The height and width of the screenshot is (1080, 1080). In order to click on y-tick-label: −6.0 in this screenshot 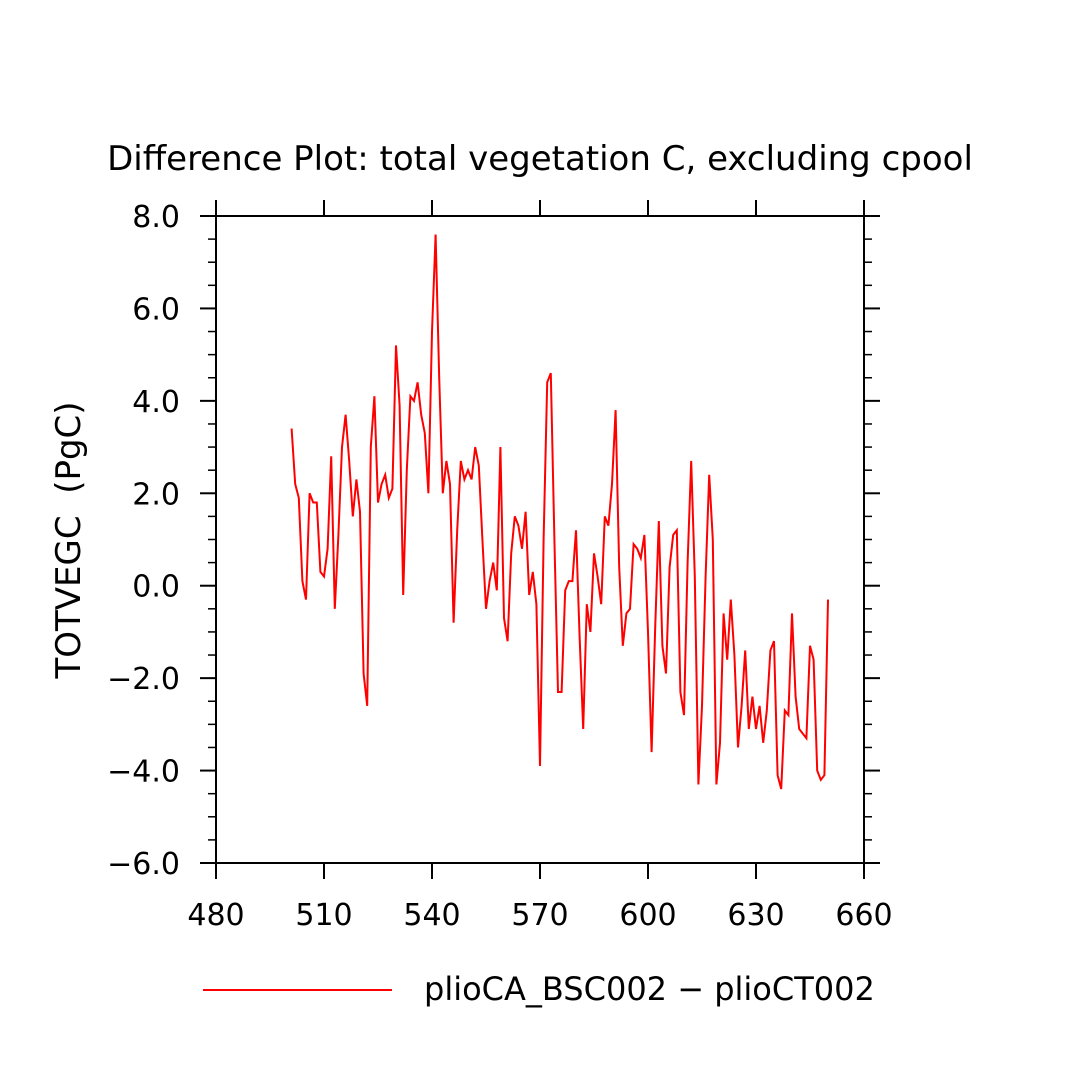, I will do `click(143, 864)`.